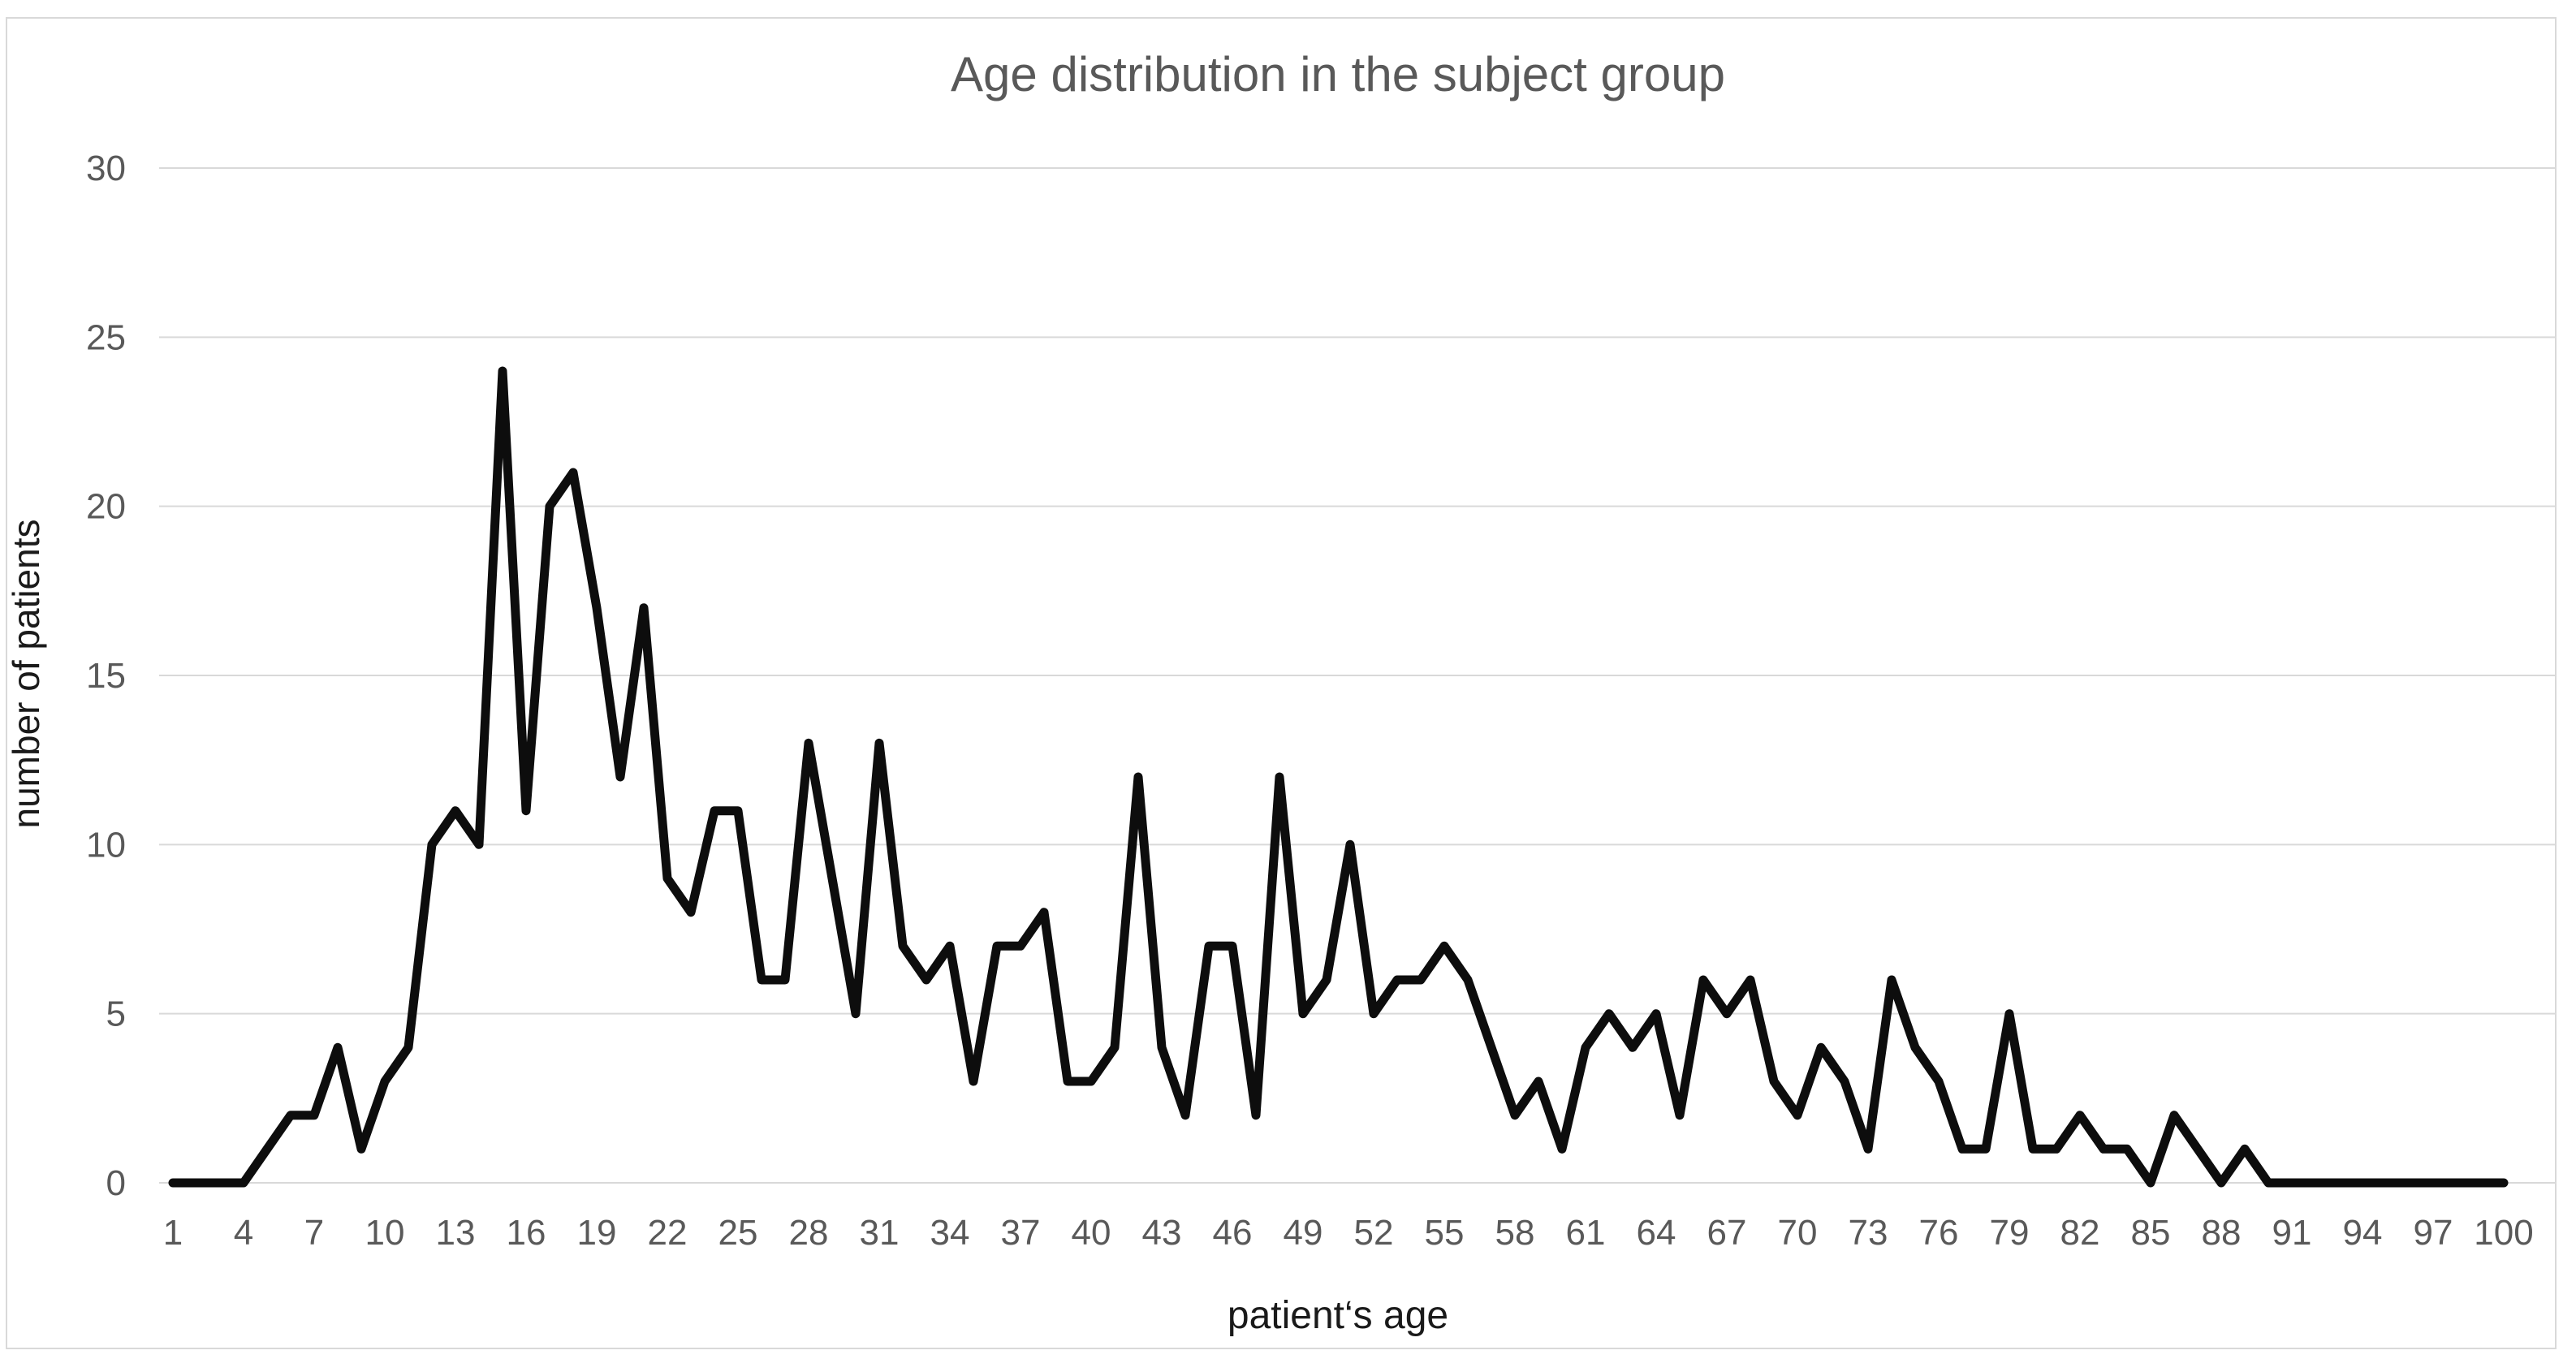 The height and width of the screenshot is (1359, 2576). What do you see at coordinates (880, 1233) in the screenshot?
I see `x-tick-31: 31` at bounding box center [880, 1233].